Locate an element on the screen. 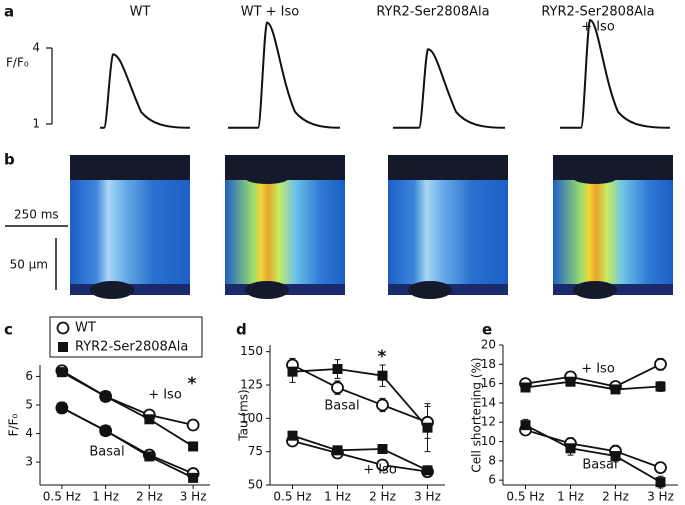 The width and height of the screenshot is (685, 505). column-title: + Iso is located at coordinates (598, 27).